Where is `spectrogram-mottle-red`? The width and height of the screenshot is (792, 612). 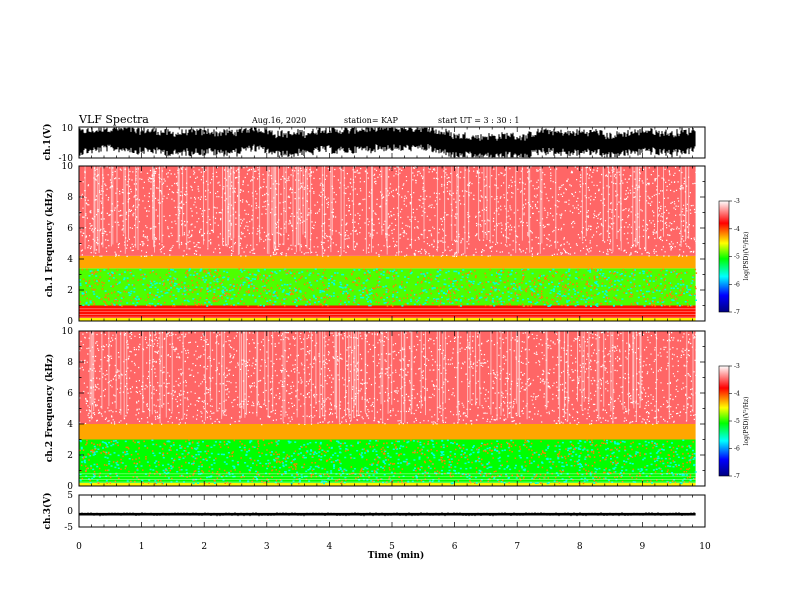
spectrogram-mottle-red is located at coordinates (388, 287).